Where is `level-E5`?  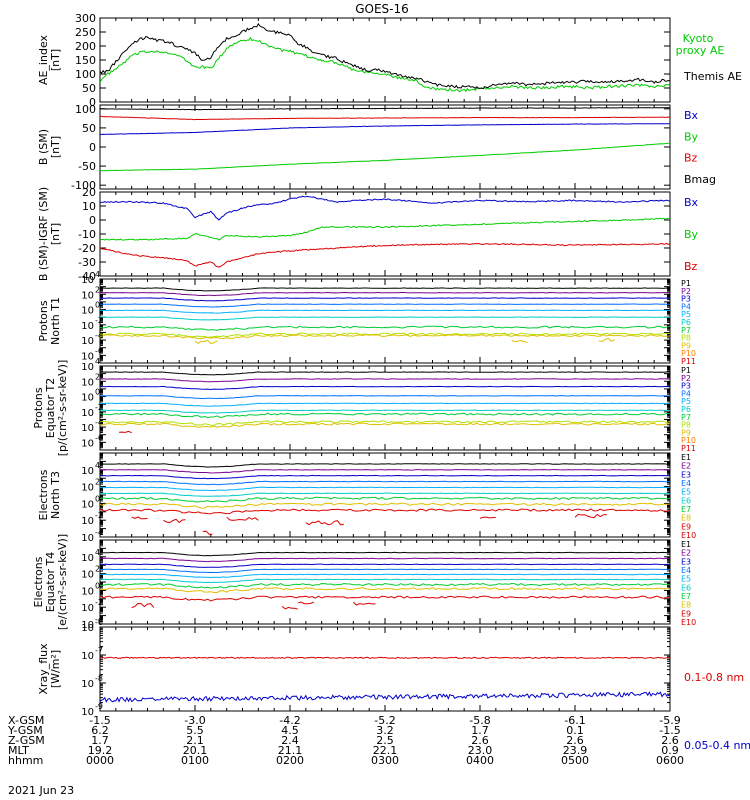 level-E5 is located at coordinates (385, 488).